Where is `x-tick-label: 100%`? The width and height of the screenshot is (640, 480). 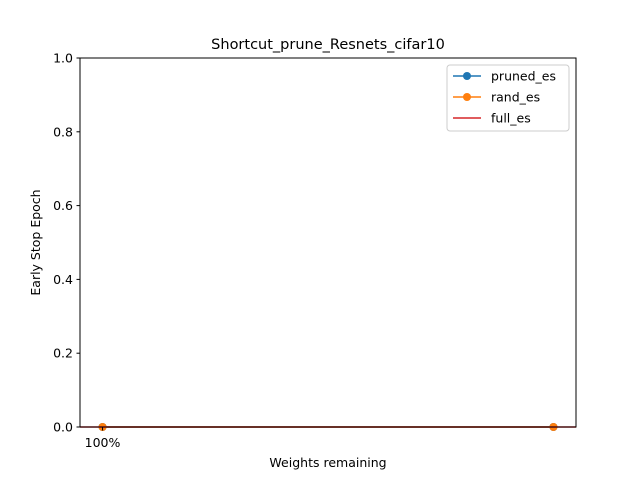
x-tick-label: 100% is located at coordinates (103, 442).